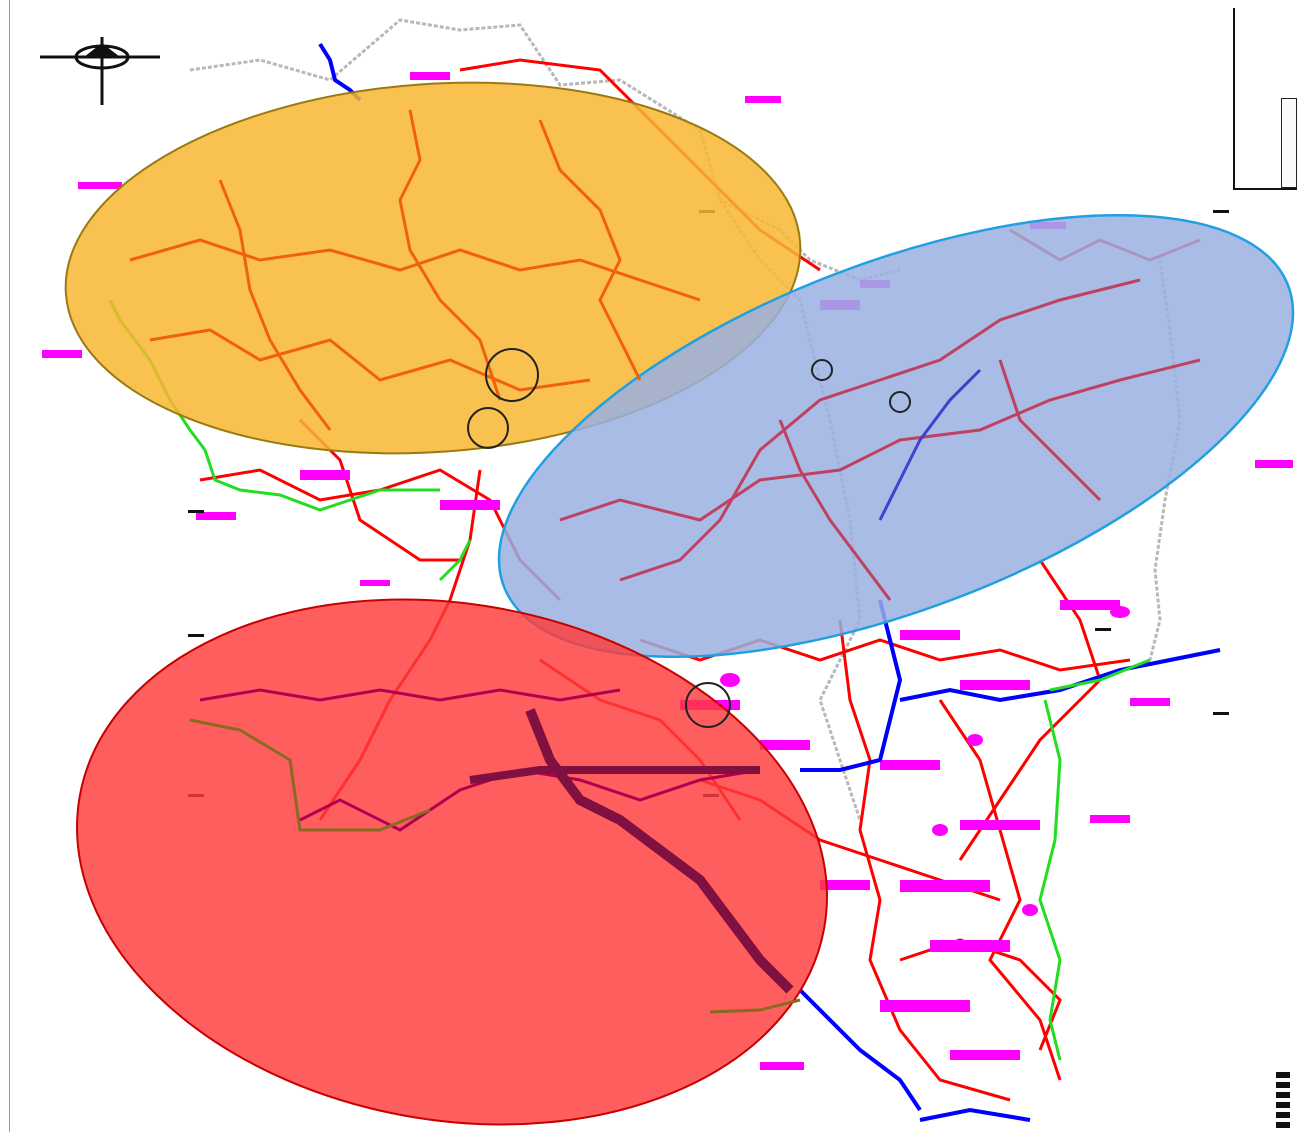  Describe the element at coordinates (100, 71) in the screenshot. I see `north-arrow-icon` at that location.